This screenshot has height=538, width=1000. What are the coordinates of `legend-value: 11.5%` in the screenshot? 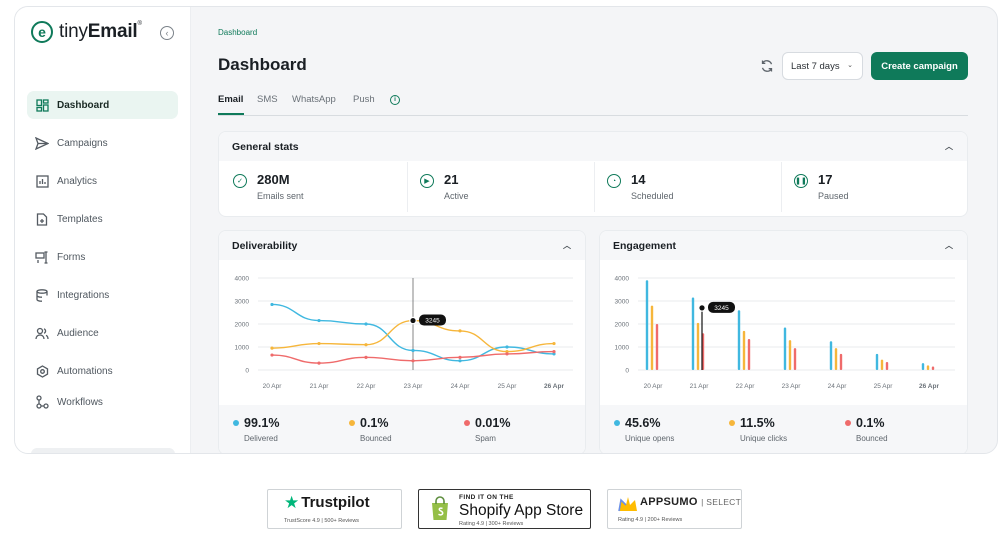 It's located at (757, 423).